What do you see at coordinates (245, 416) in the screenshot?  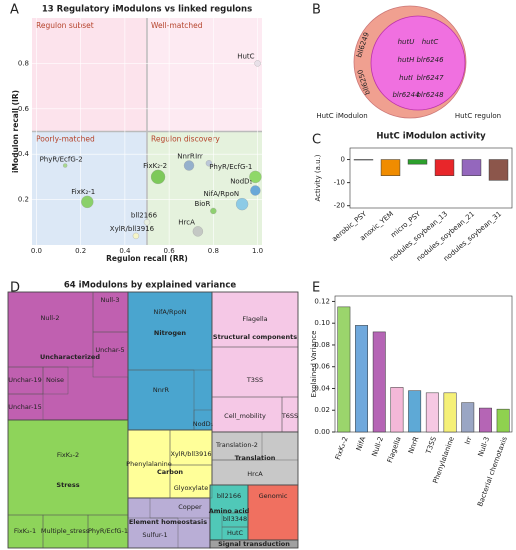 I see `cell-label: Cell_mobility` at bounding box center [245, 416].